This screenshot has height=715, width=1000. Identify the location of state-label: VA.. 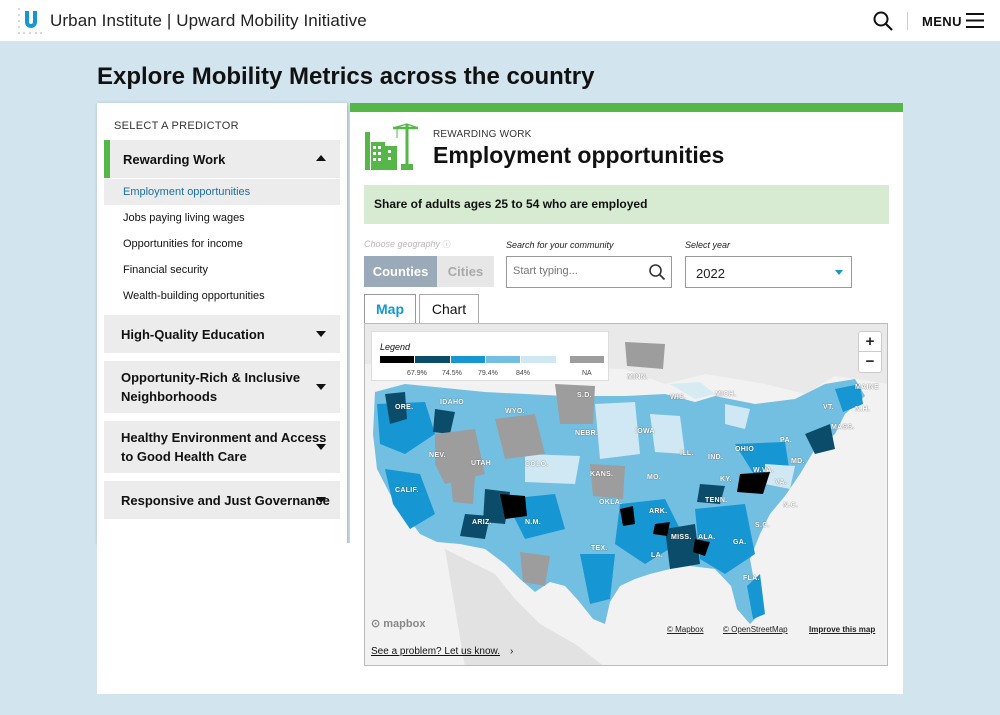
(781, 482).